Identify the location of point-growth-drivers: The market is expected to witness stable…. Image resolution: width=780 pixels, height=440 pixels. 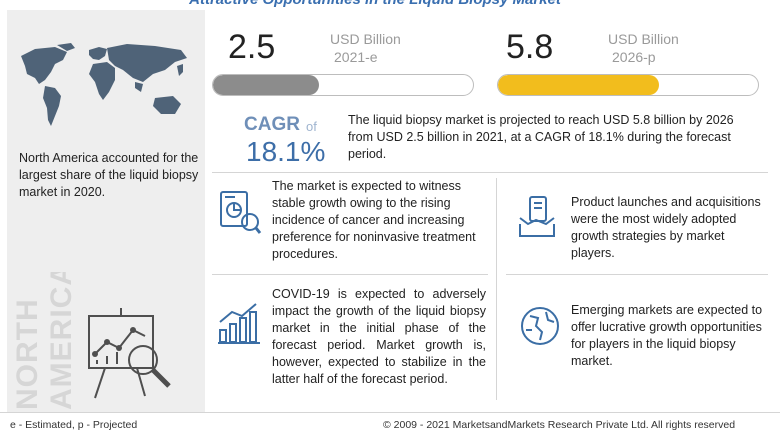
(374, 220).